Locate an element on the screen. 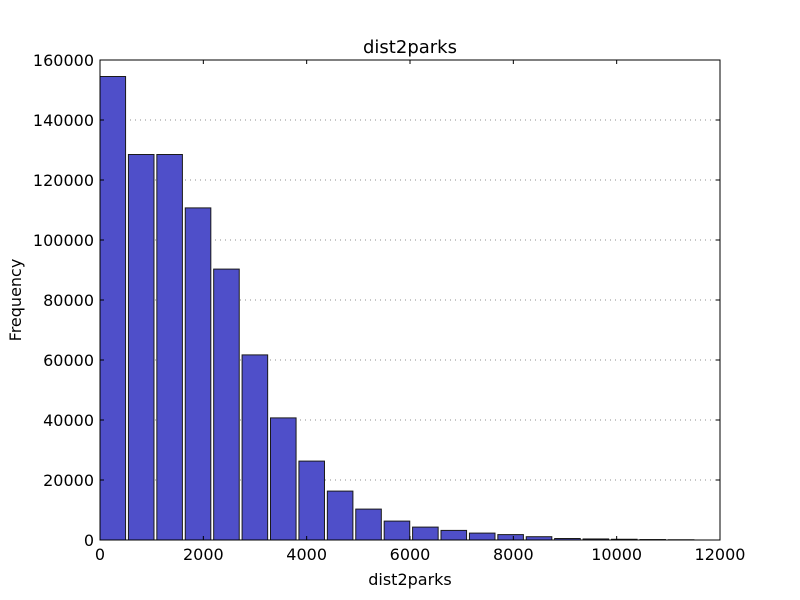 The width and height of the screenshot is (800, 600). chart-title: dist2parks is located at coordinates (410, 47).